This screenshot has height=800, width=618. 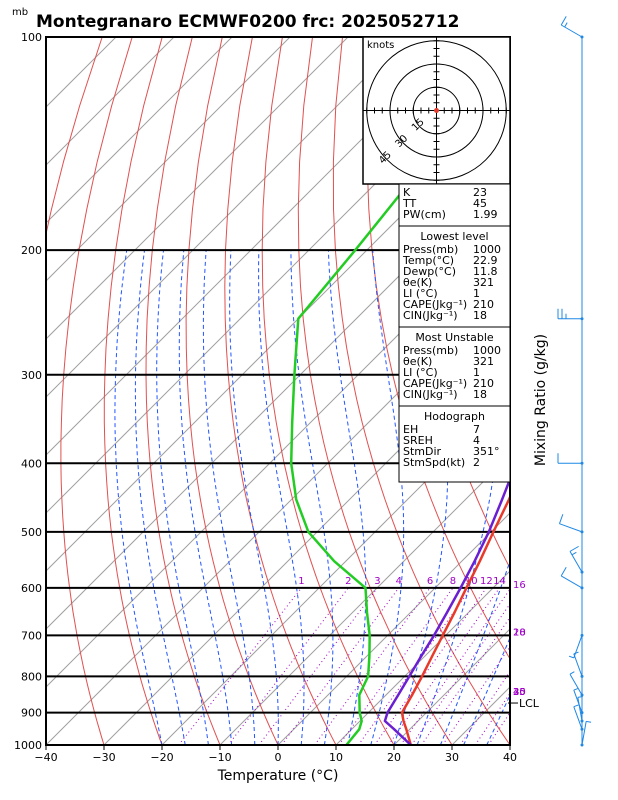 I want to click on most-unstable-value: 321, so click(x=483, y=361).